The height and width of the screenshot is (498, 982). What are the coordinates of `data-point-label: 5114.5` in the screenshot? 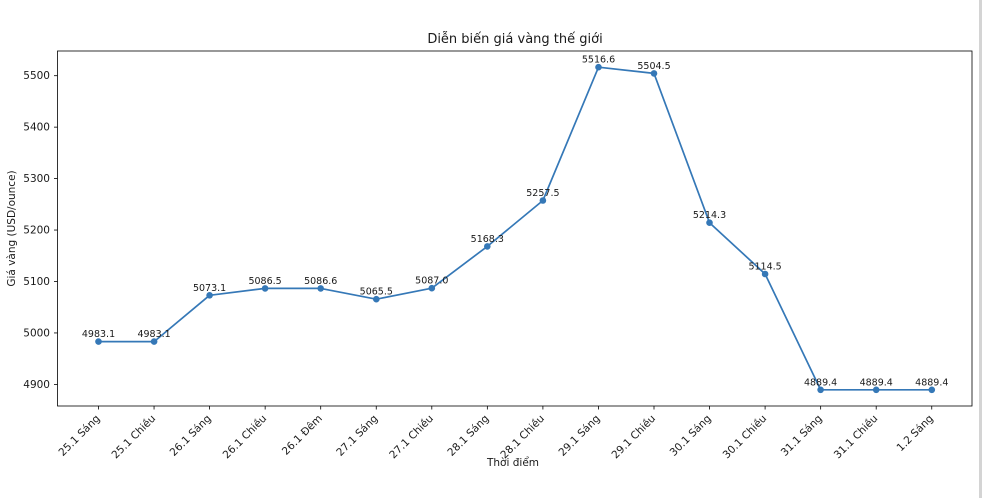 It's located at (764, 267).